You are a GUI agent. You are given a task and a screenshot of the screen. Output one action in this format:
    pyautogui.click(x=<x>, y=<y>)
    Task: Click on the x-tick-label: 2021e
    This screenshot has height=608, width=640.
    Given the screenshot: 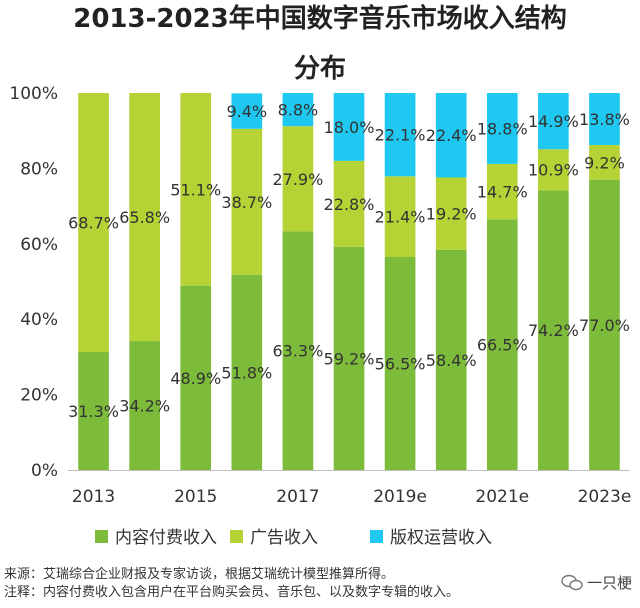 What is the action you would take?
    pyautogui.click(x=502, y=497)
    